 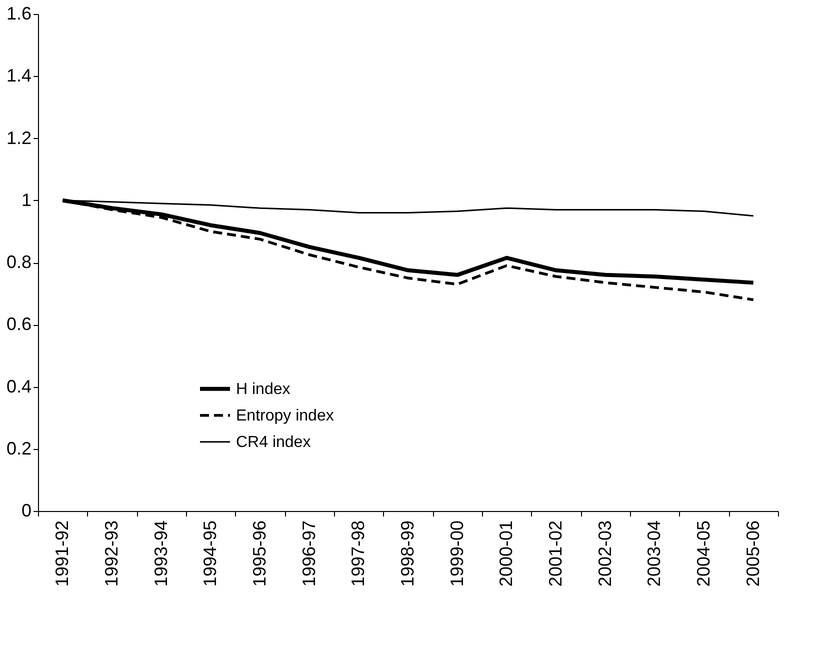 What do you see at coordinates (19, 386) in the screenshot?
I see `y-tick-label: 0.4` at bounding box center [19, 386].